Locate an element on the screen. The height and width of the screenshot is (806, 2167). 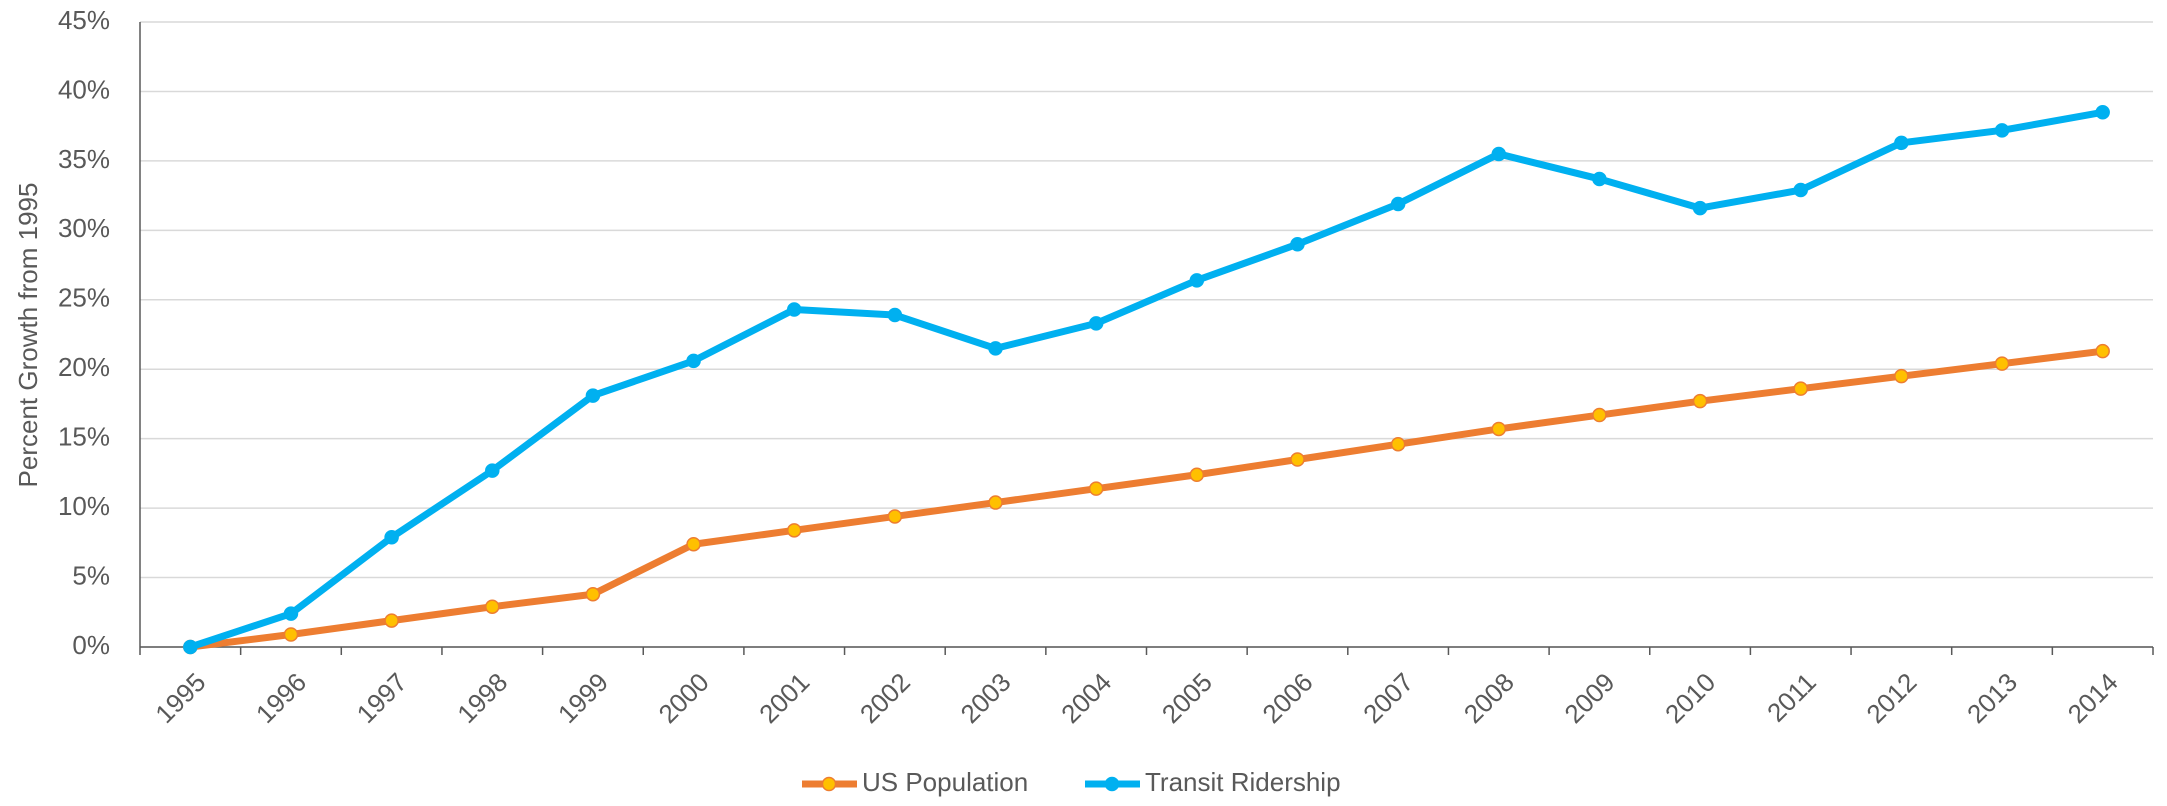
x-tick-label: 2003 is located at coordinates (986, 698).